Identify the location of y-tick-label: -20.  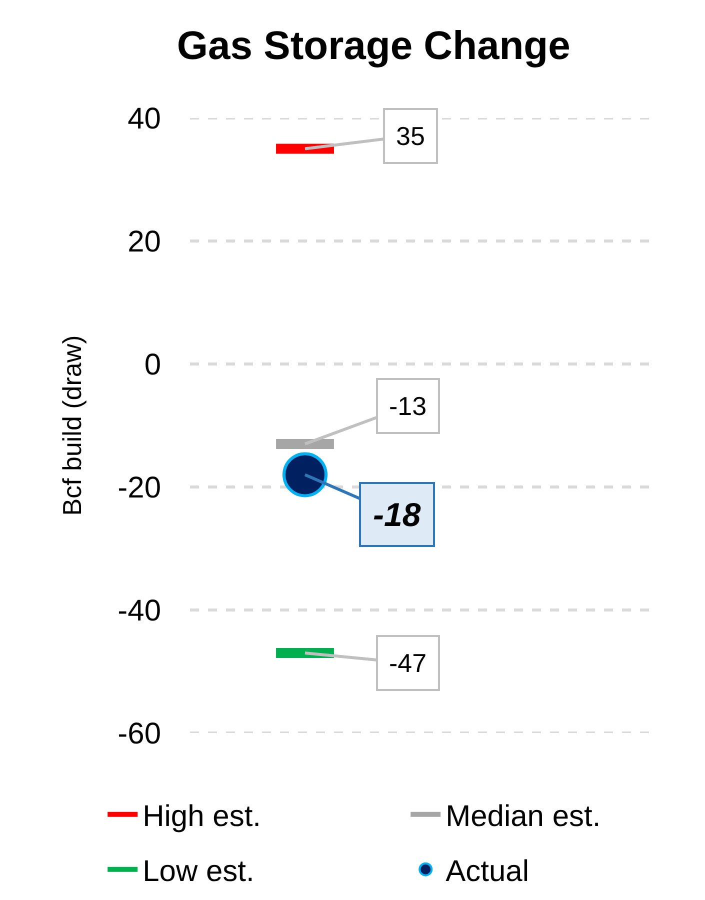
(139, 488).